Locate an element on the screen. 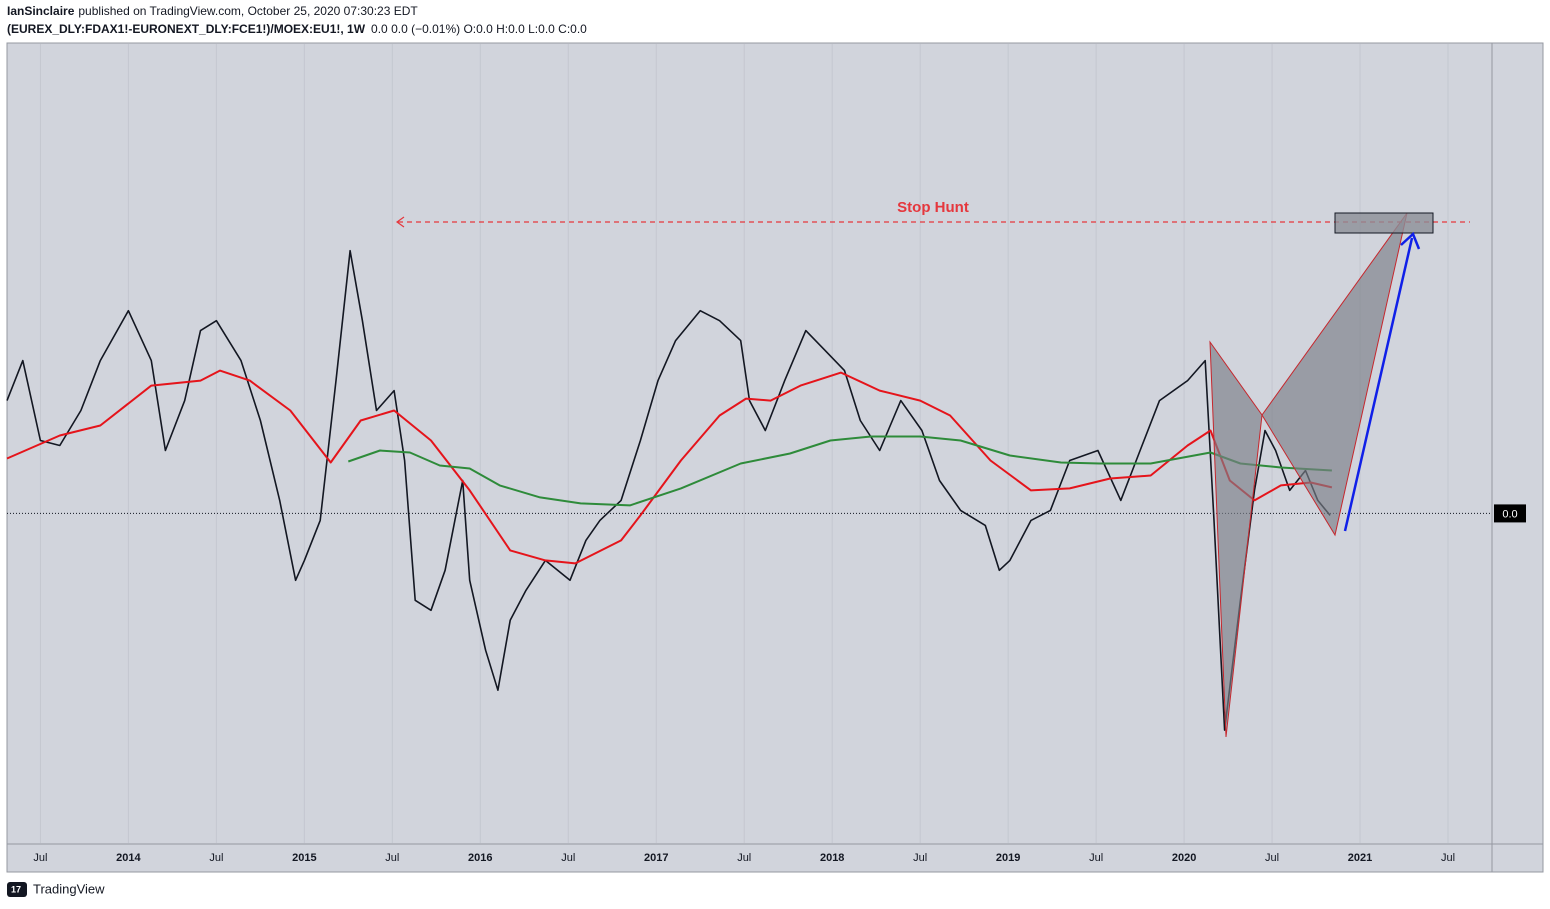  projection-arrowhead is located at coordinates (1410, 240).